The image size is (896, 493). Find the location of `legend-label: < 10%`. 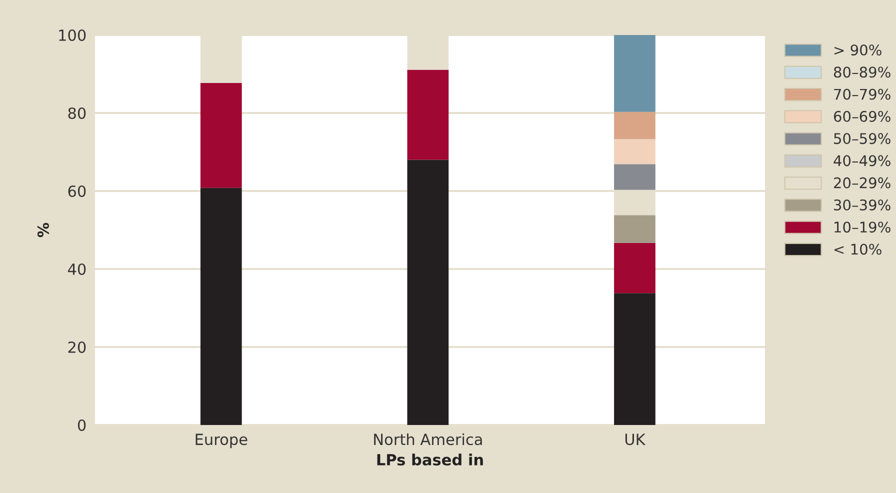

legend-label: < 10% is located at coordinates (858, 249).